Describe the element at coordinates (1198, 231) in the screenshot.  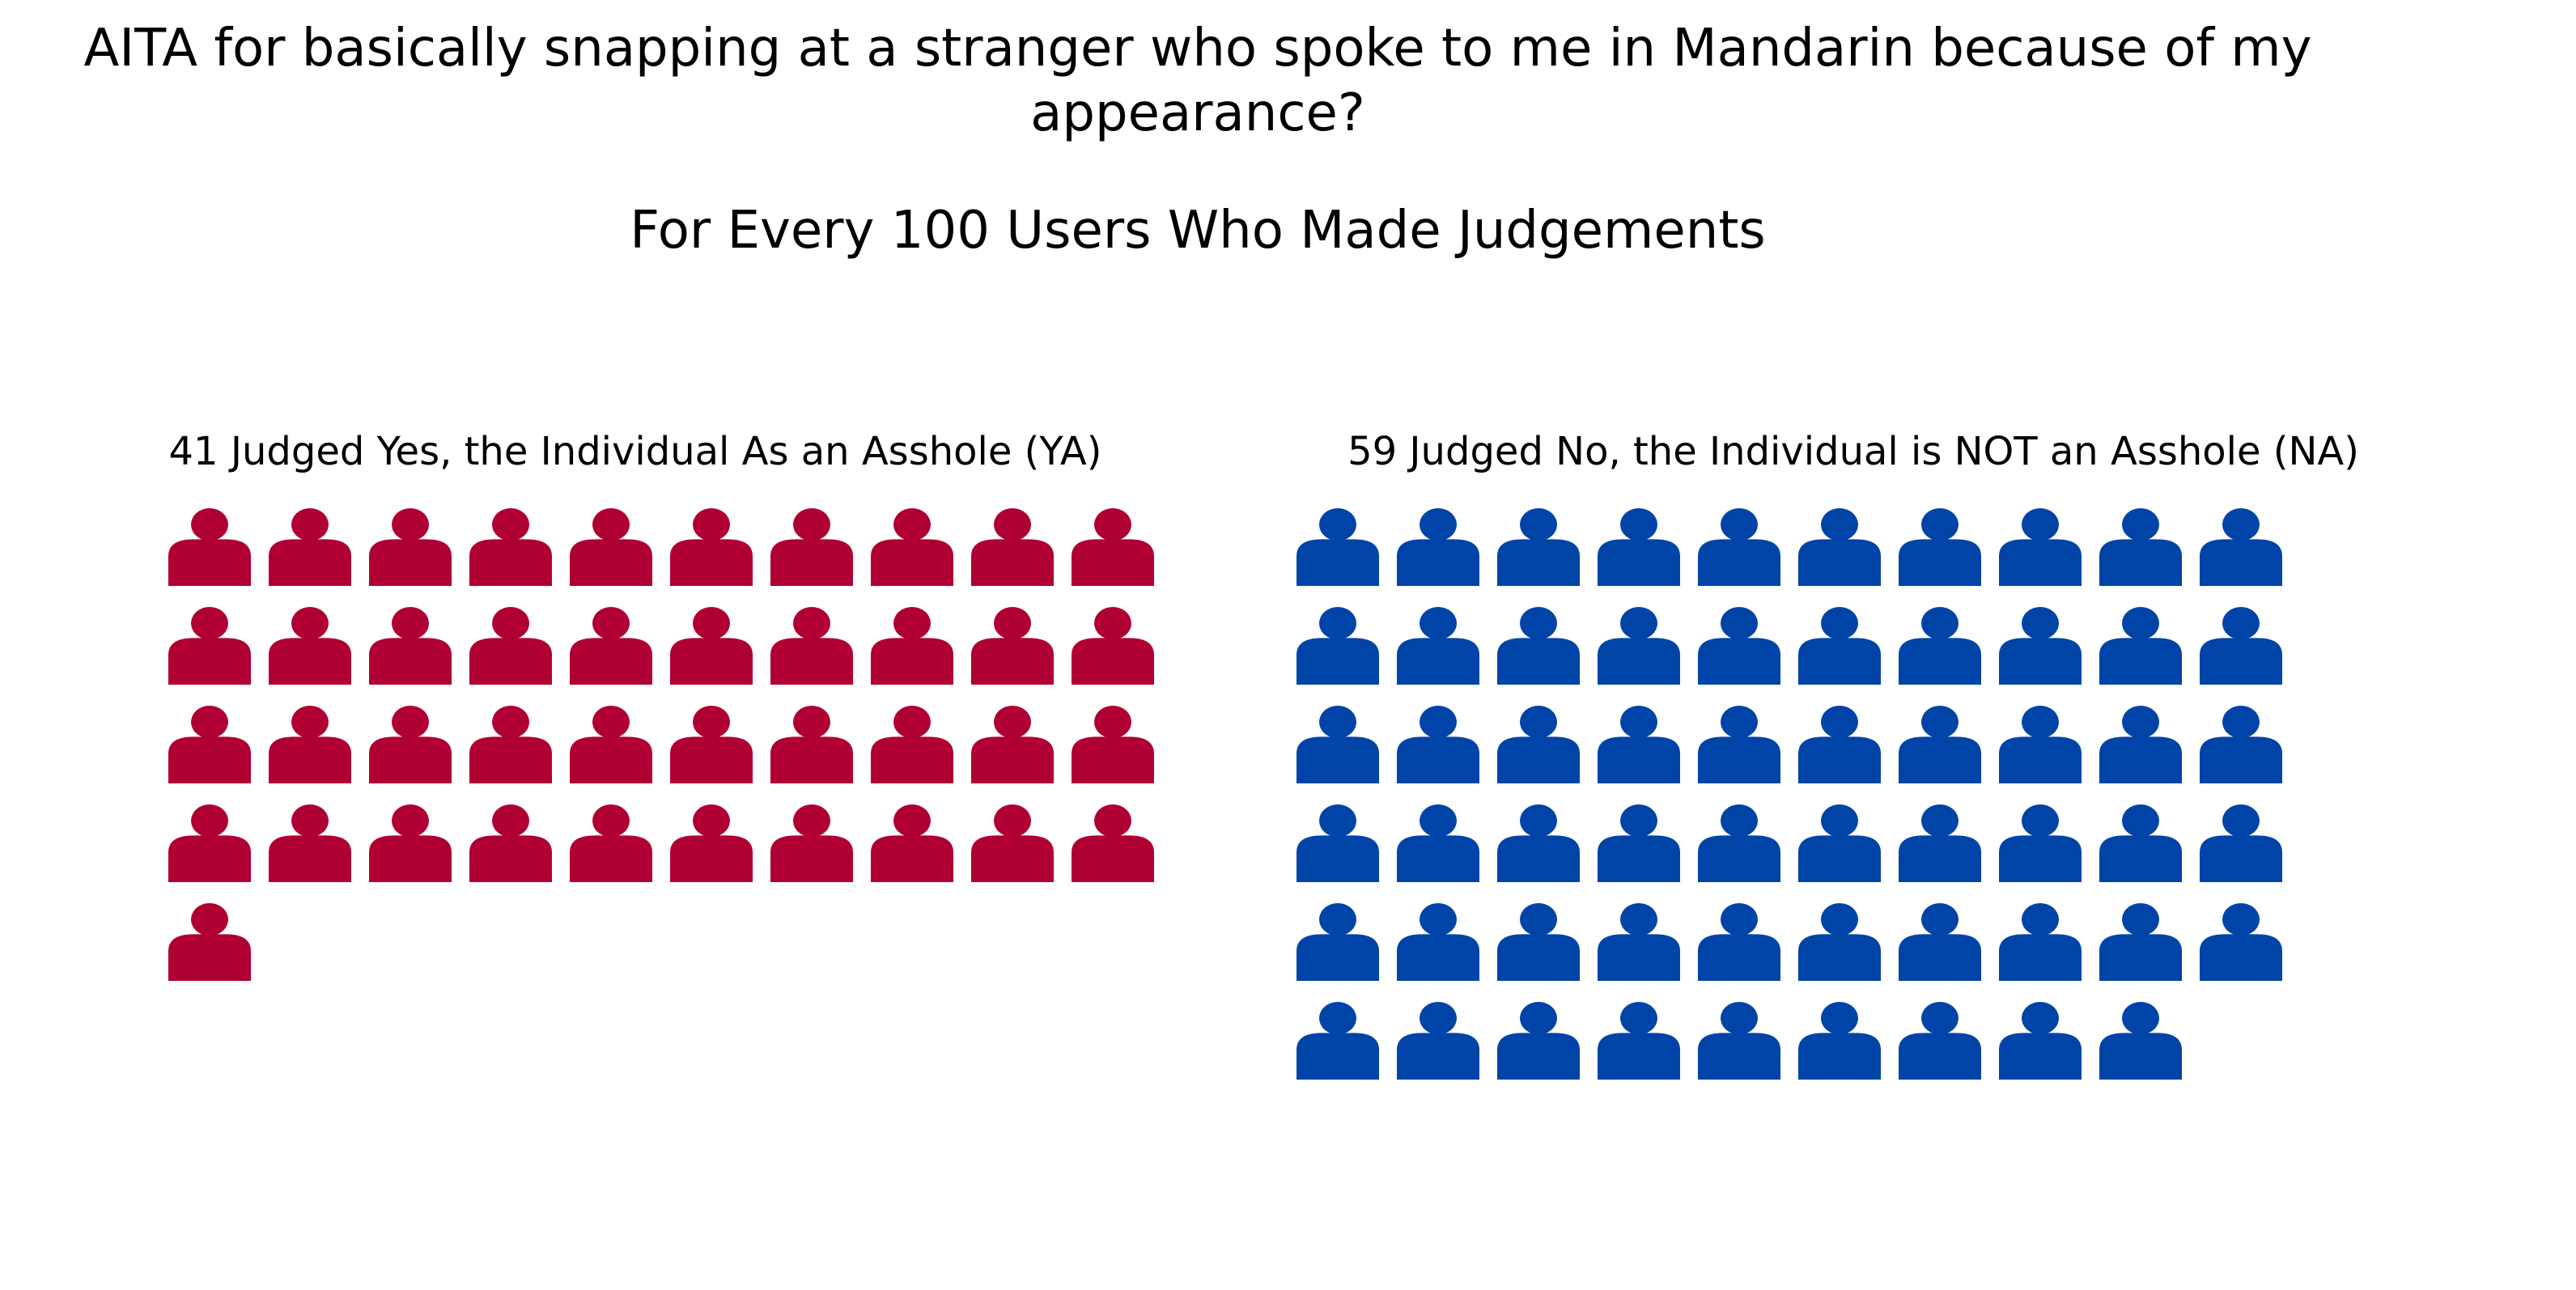
I see `chart-subtitle: For Every 100 Users Who Made Judgements` at that location.